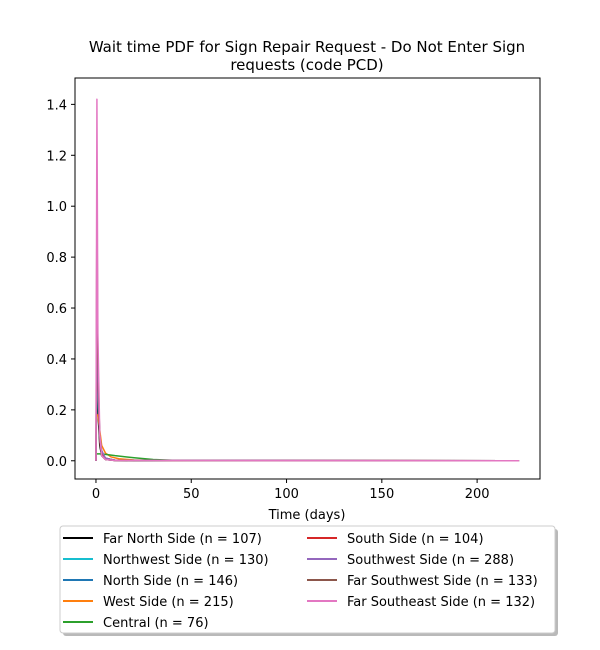 This screenshot has width=600, height=650. Describe the element at coordinates (96, 494) in the screenshot. I see `x-tick-label: 0` at that location.